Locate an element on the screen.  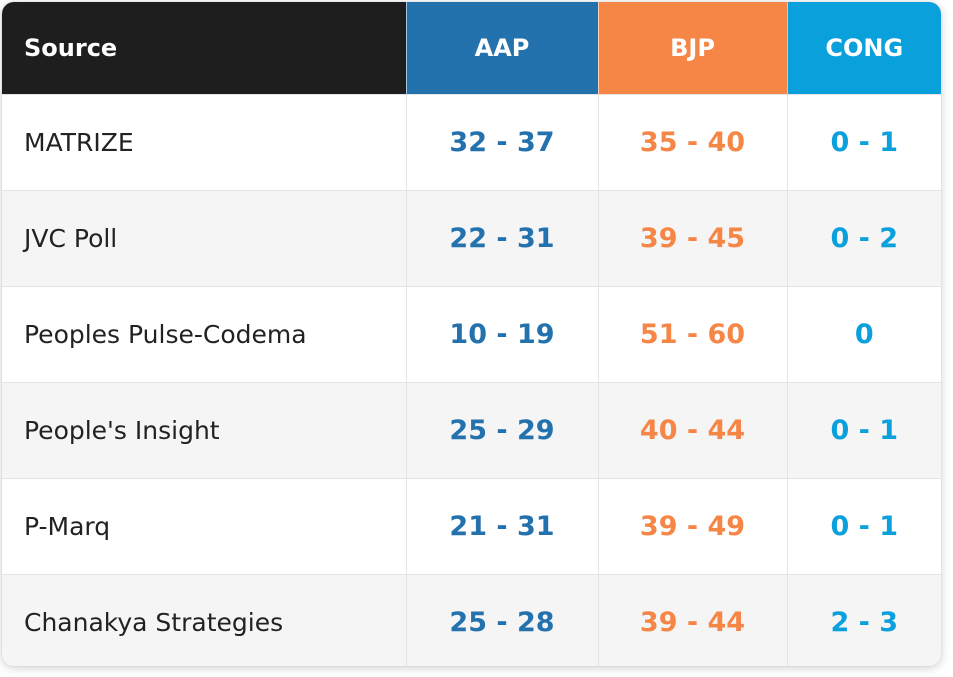
source-cell: JVC Poll is located at coordinates (204, 238).